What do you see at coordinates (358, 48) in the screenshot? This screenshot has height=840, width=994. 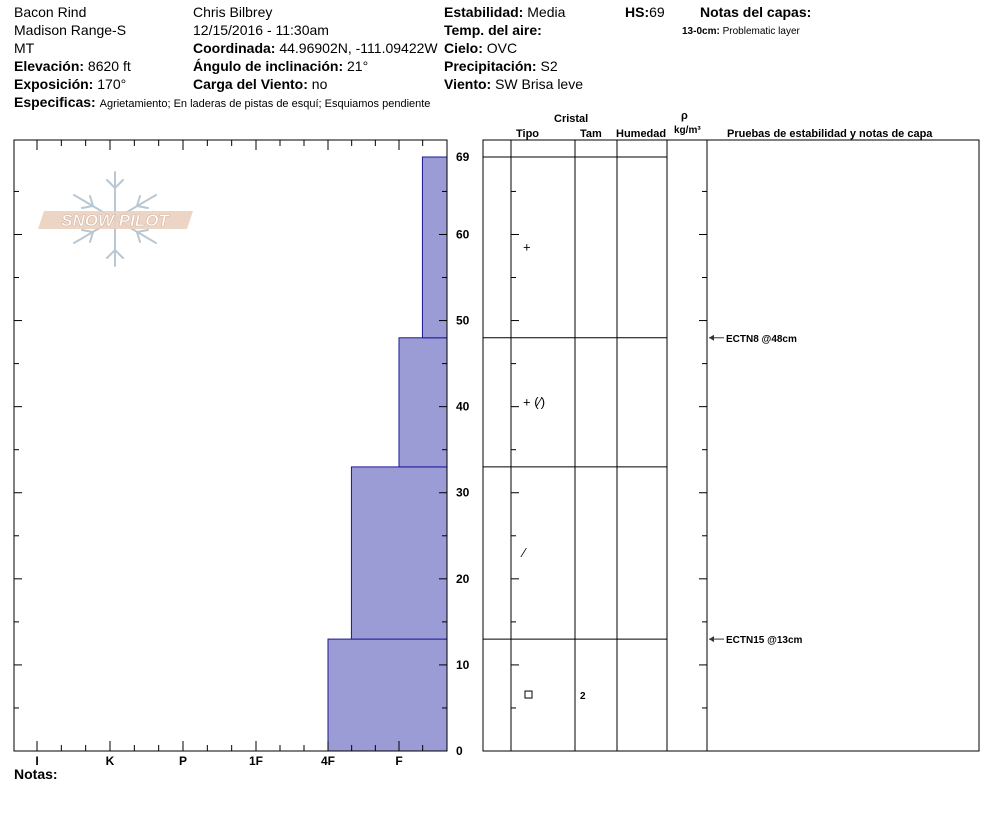 I see `coordinate-value: 44.96902N, -111.09422W` at bounding box center [358, 48].